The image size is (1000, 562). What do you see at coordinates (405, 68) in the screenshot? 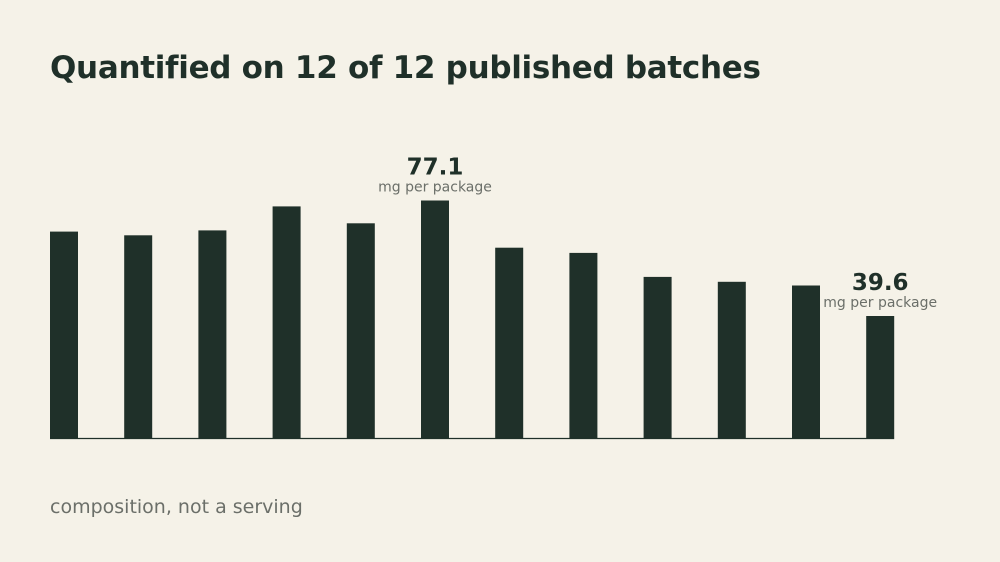
I see `chart-title: Quantified on 12 of 12 published batches` at bounding box center [405, 68].